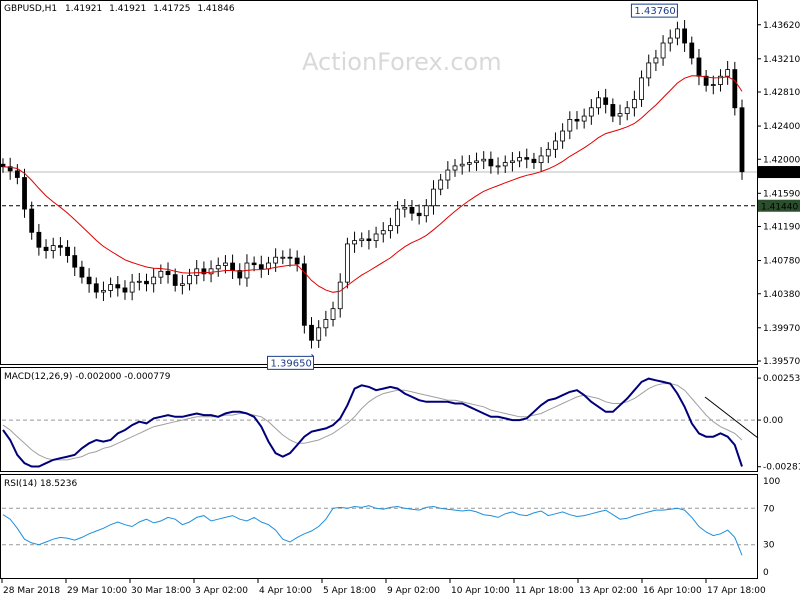 The image size is (800, 600). I want to click on price-tick-label: 1.42000, so click(781, 160).